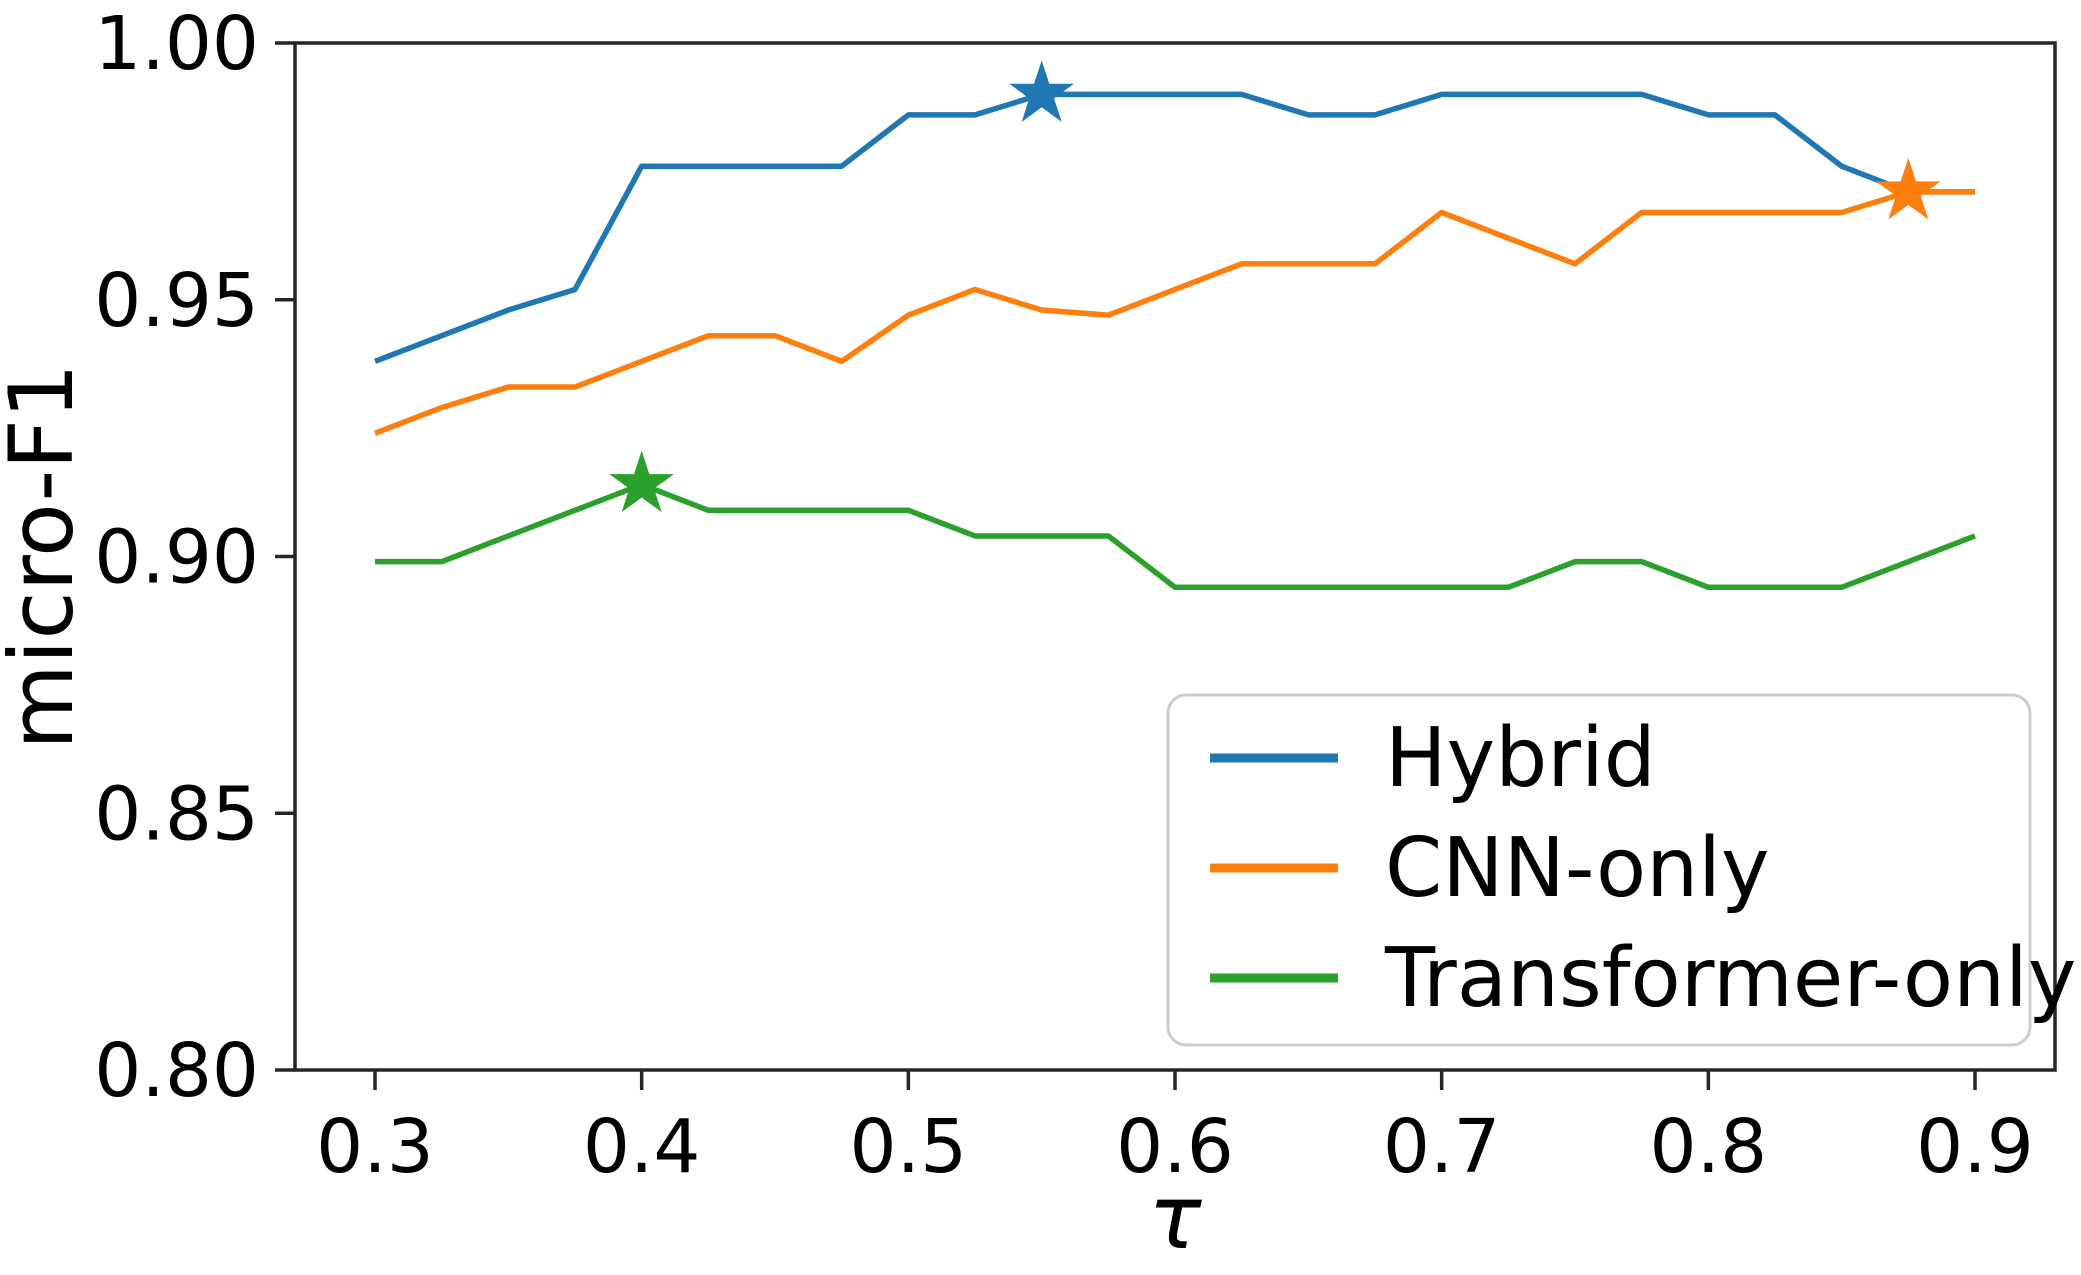  What do you see at coordinates (1708, 1147) in the screenshot?
I see `x-tick-label: 0.8` at bounding box center [1708, 1147].